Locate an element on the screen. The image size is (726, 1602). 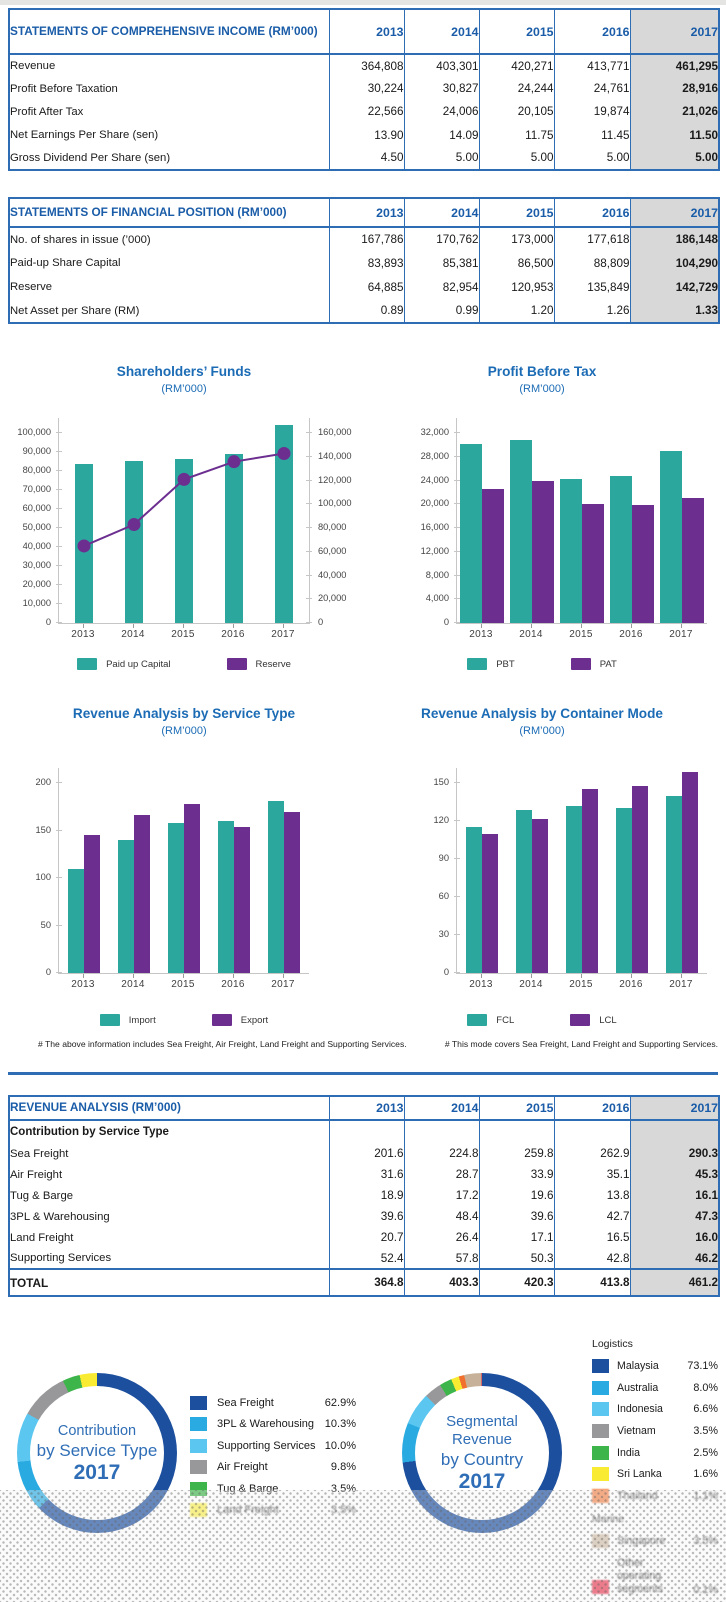
legend-item: Malaysia 73.1% is located at coordinates (655, 1366).